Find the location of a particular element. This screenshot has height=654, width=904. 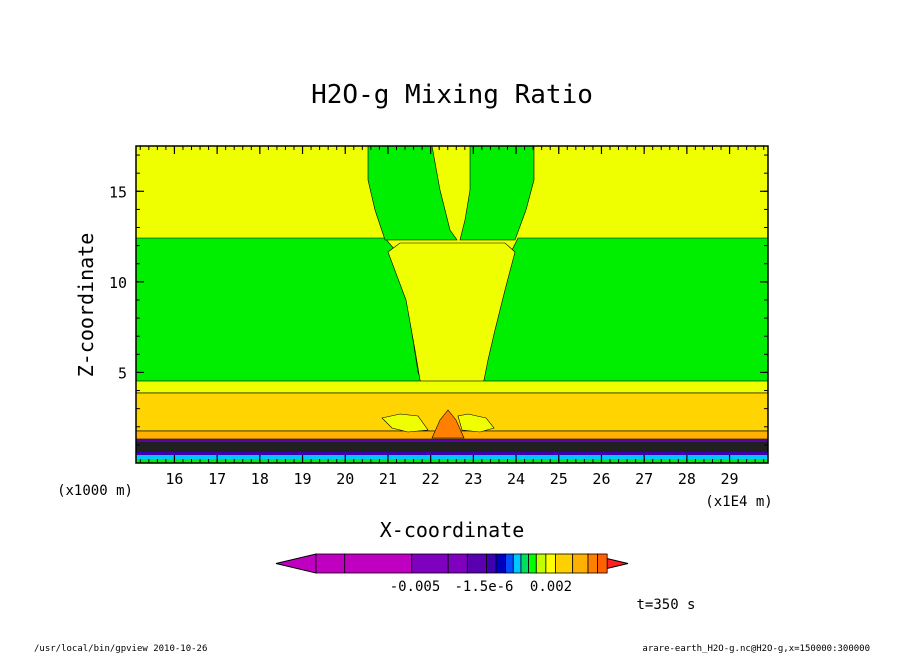

lower-yellow-band is located at coordinates (452, 387).